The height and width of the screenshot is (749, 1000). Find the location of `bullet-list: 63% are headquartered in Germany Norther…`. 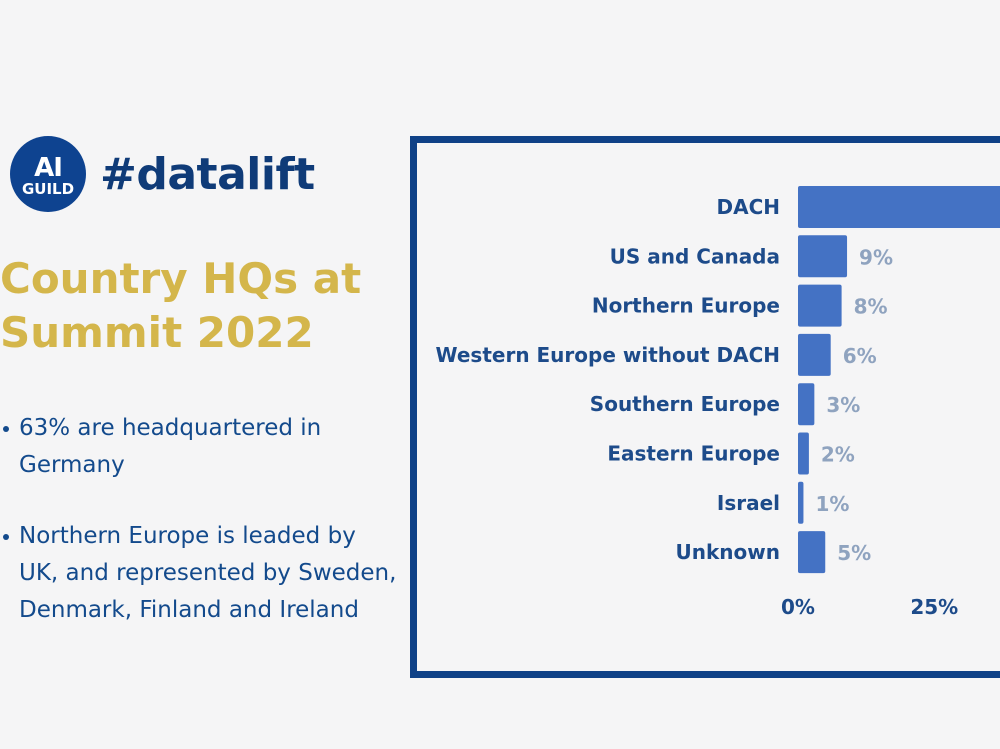

bullet-list: 63% are headquartered in Germany Norther… is located at coordinates (200, 536).